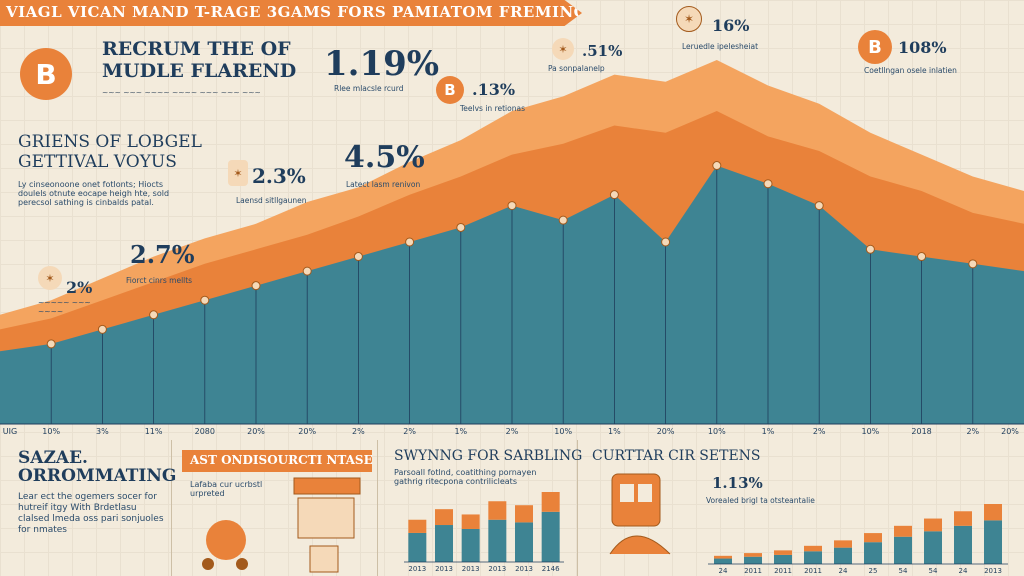 This screenshot has height=576, width=1024. Describe the element at coordinates (110, 142) in the screenshot. I see `heading-2-line-1: GRIENS OF LOBGEL` at that location.